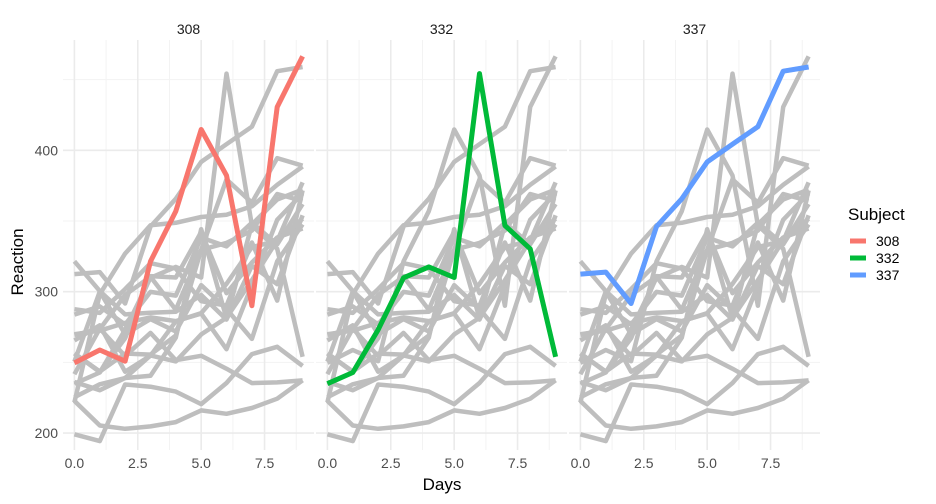  Describe the element at coordinates (888, 241) in the screenshot. I see `legend-label: 308` at that location.